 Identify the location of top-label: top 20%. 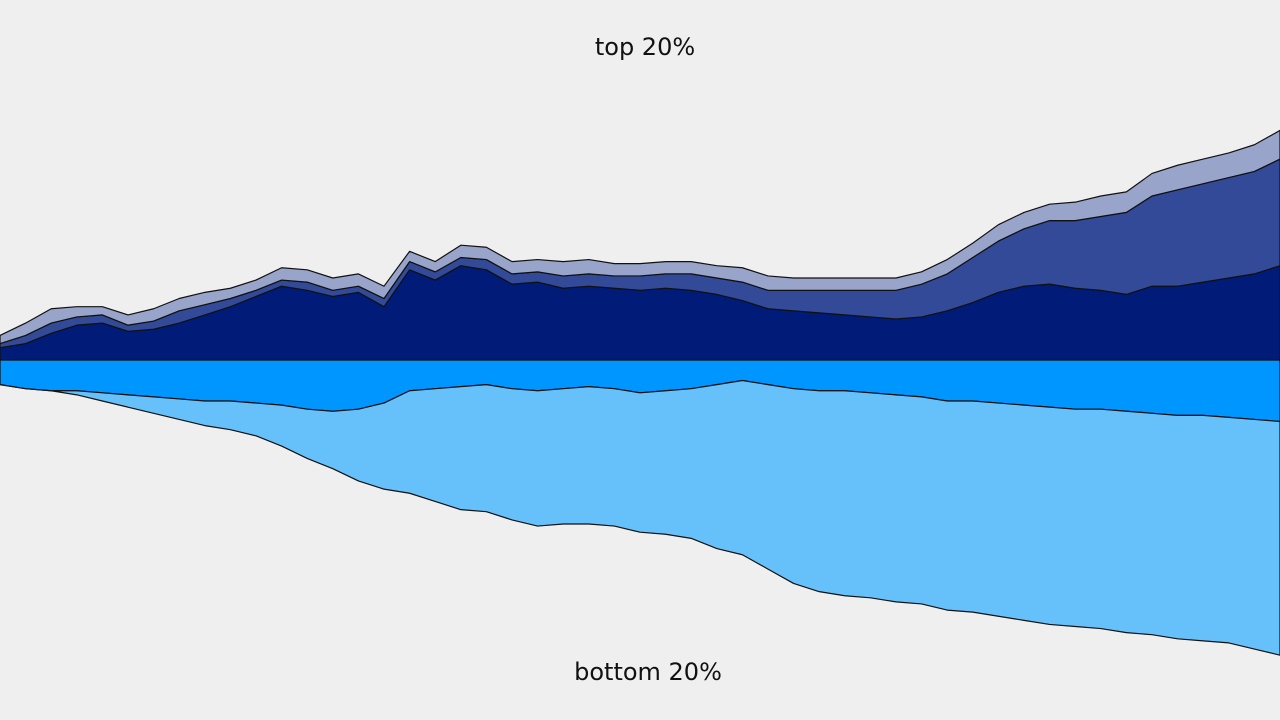
(645, 47).